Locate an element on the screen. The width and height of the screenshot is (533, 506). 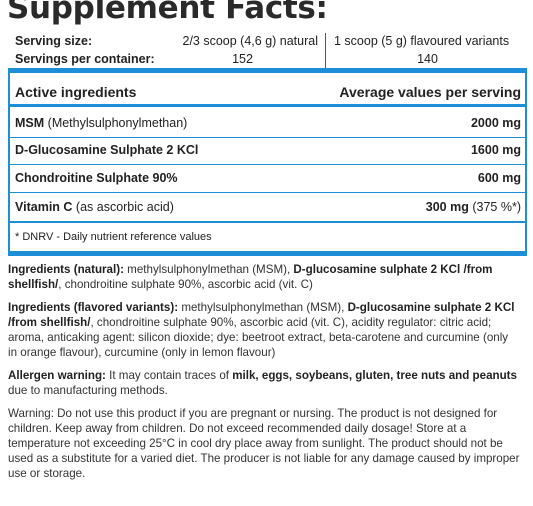
amount: 300 mg is located at coordinates (447, 207).